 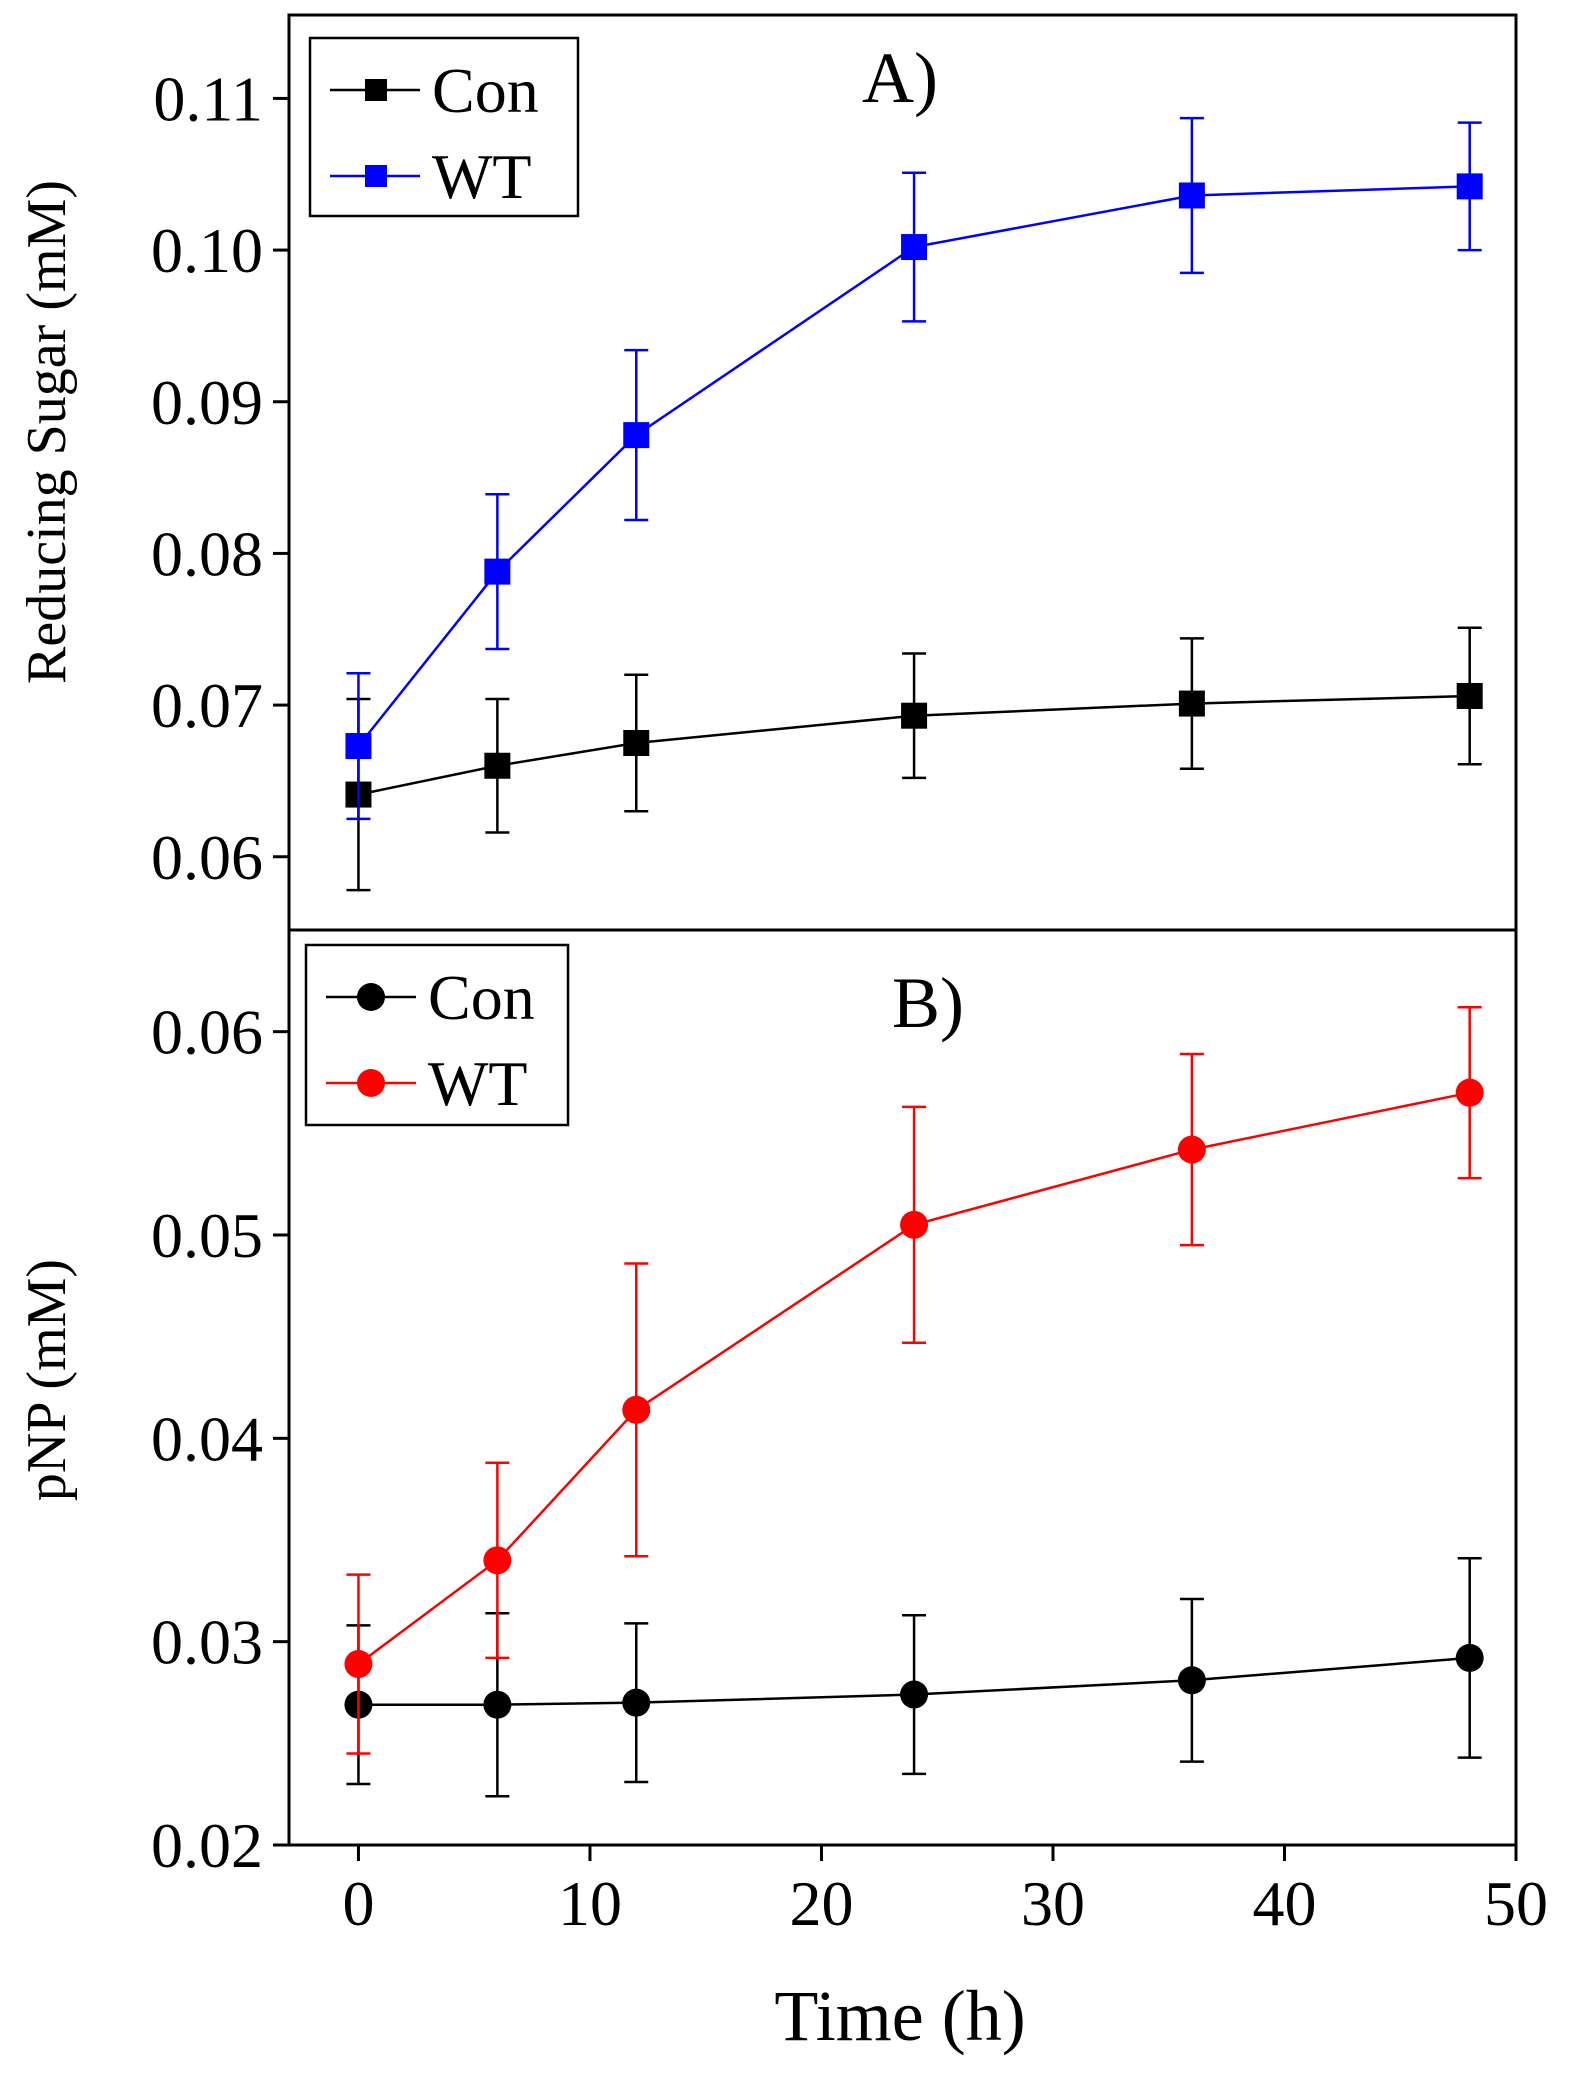 I want to click on y-tick-label: 0.10, so click(x=207, y=250).